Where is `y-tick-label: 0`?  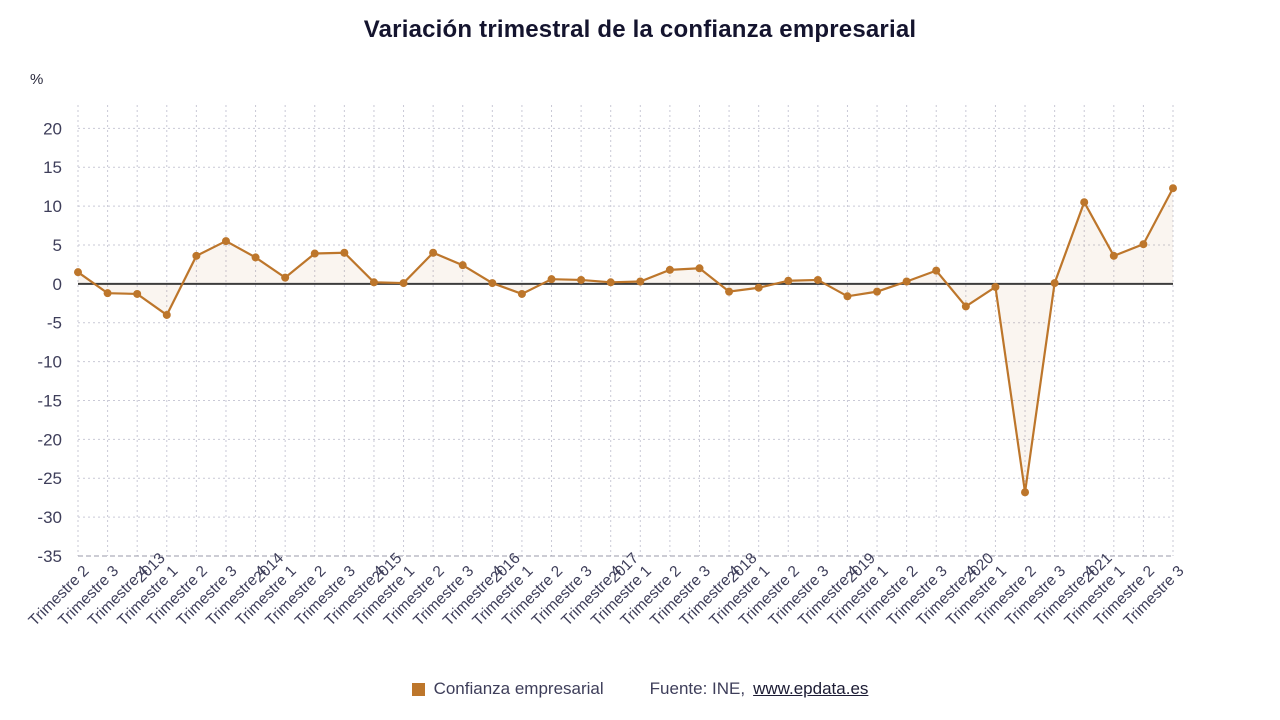 y-tick-label: 0 is located at coordinates (57, 284).